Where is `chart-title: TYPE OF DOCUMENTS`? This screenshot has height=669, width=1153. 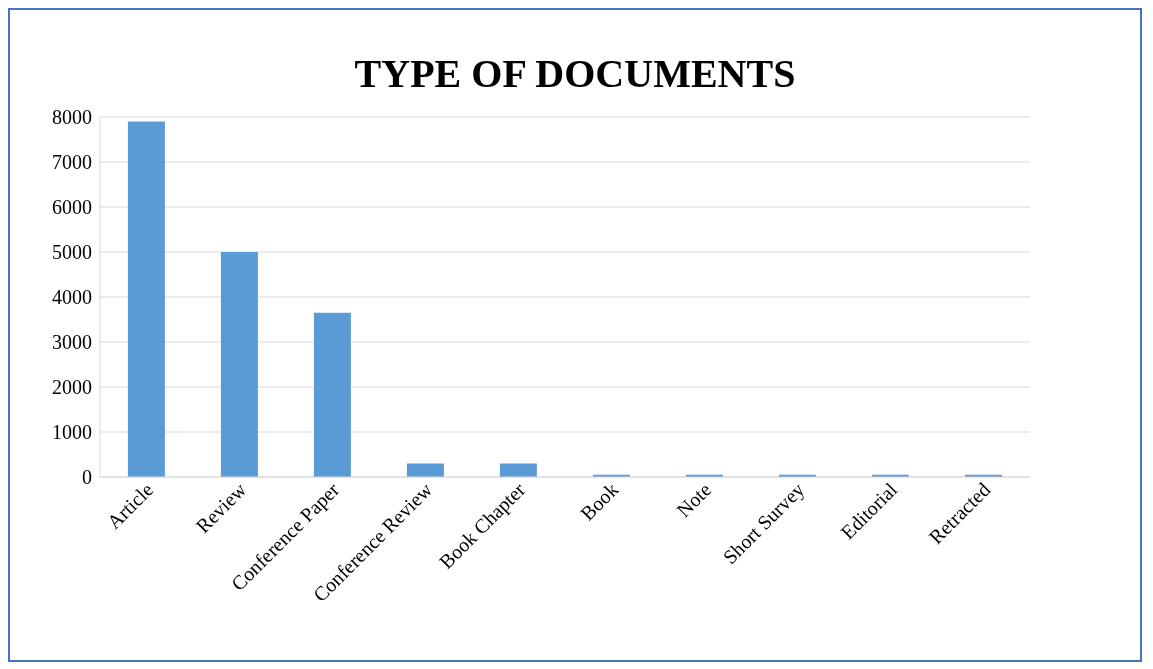 chart-title: TYPE OF DOCUMENTS is located at coordinates (575, 73).